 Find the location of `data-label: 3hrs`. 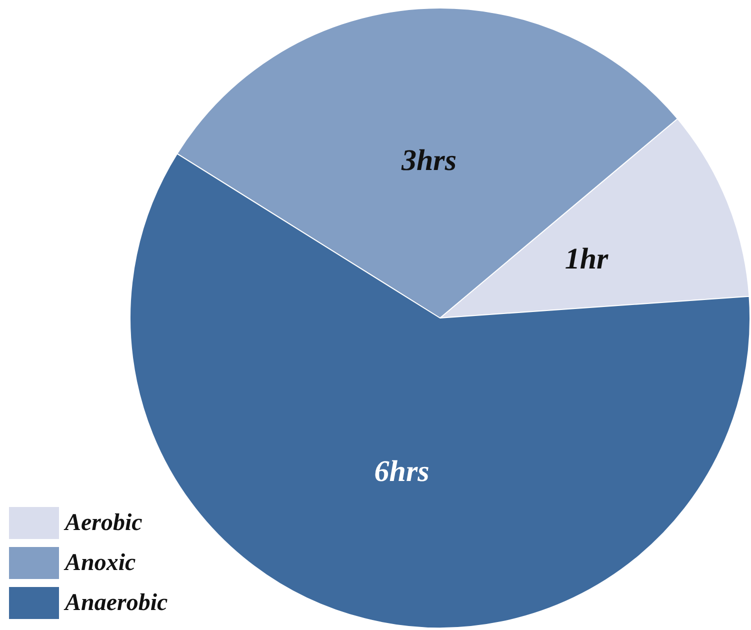

data-label: 3hrs is located at coordinates (428, 160).